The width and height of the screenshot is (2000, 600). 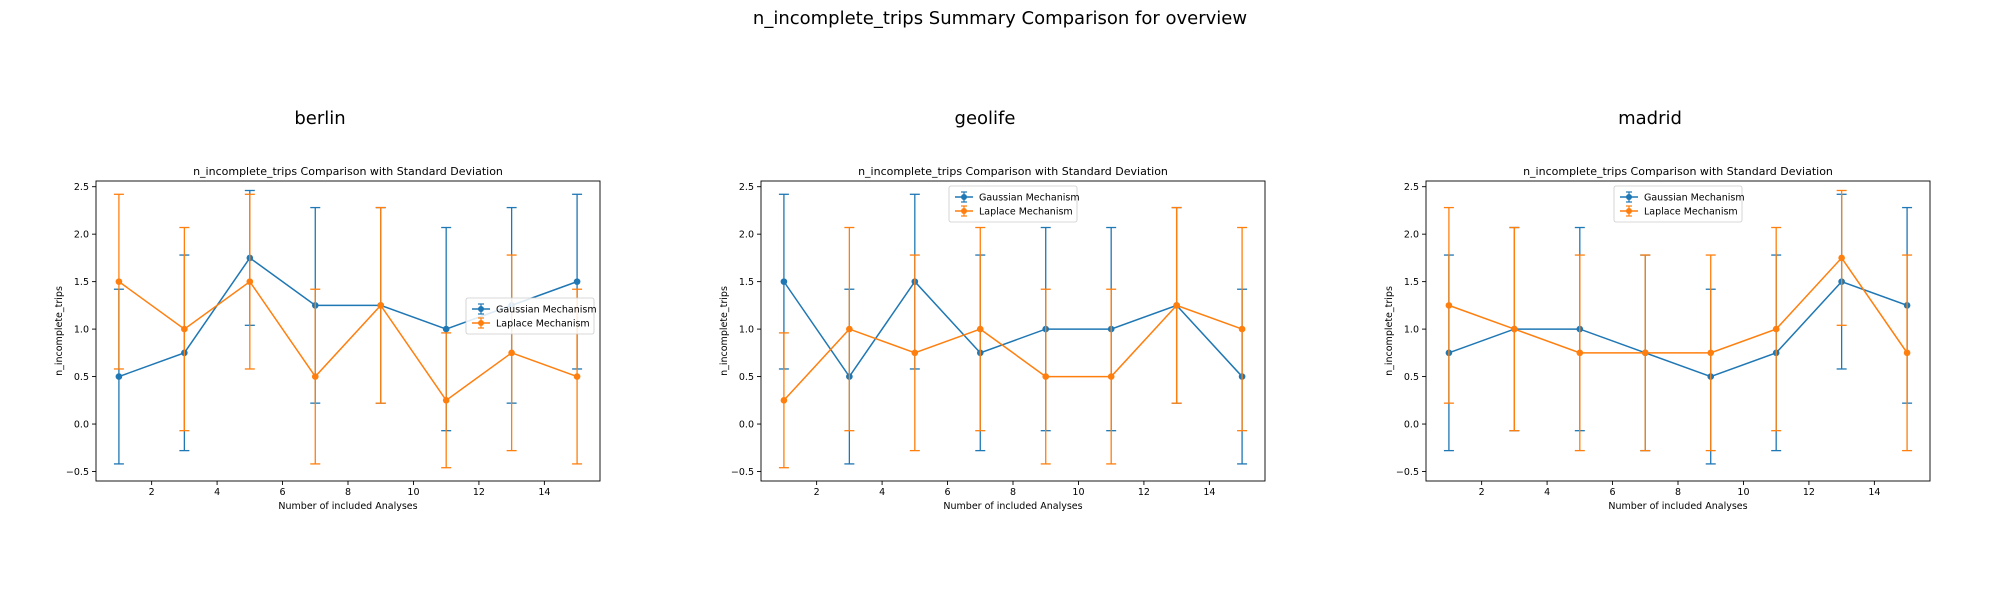 What do you see at coordinates (985, 118) in the screenshot?
I see `subplot-title: geolife` at bounding box center [985, 118].